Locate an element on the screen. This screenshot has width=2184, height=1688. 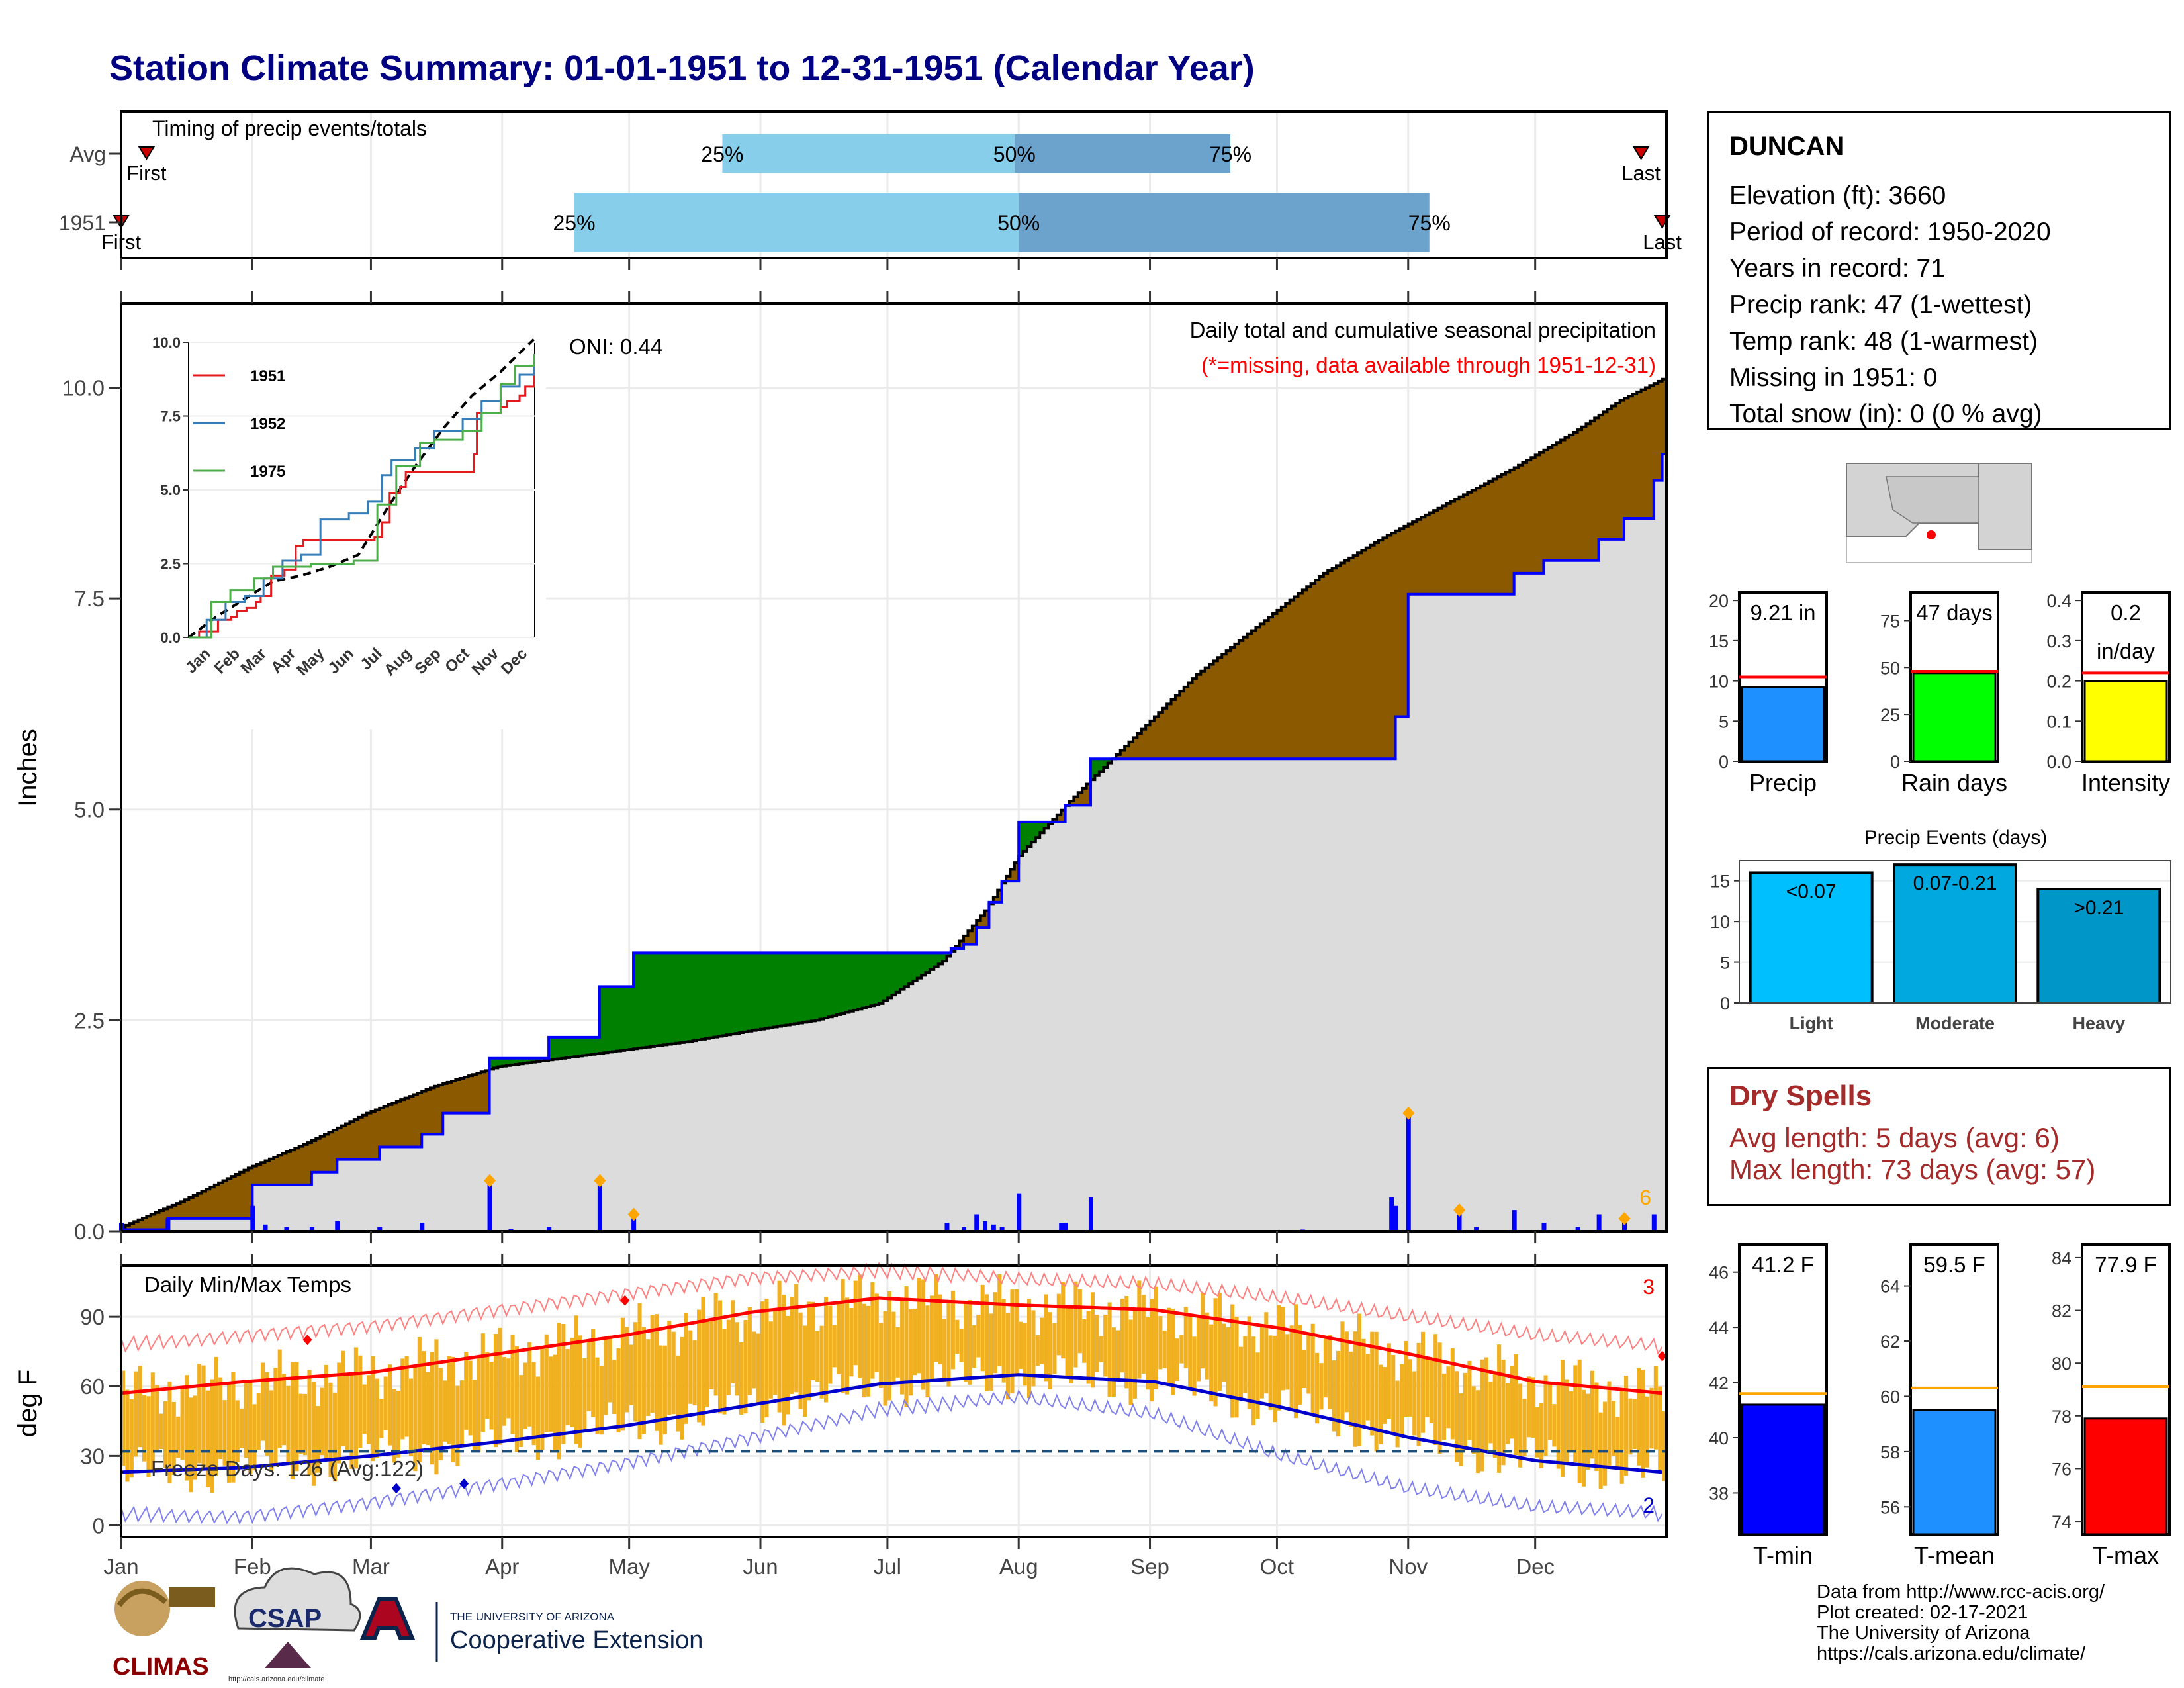
record-high-count: 3 is located at coordinates (1649, 1287).